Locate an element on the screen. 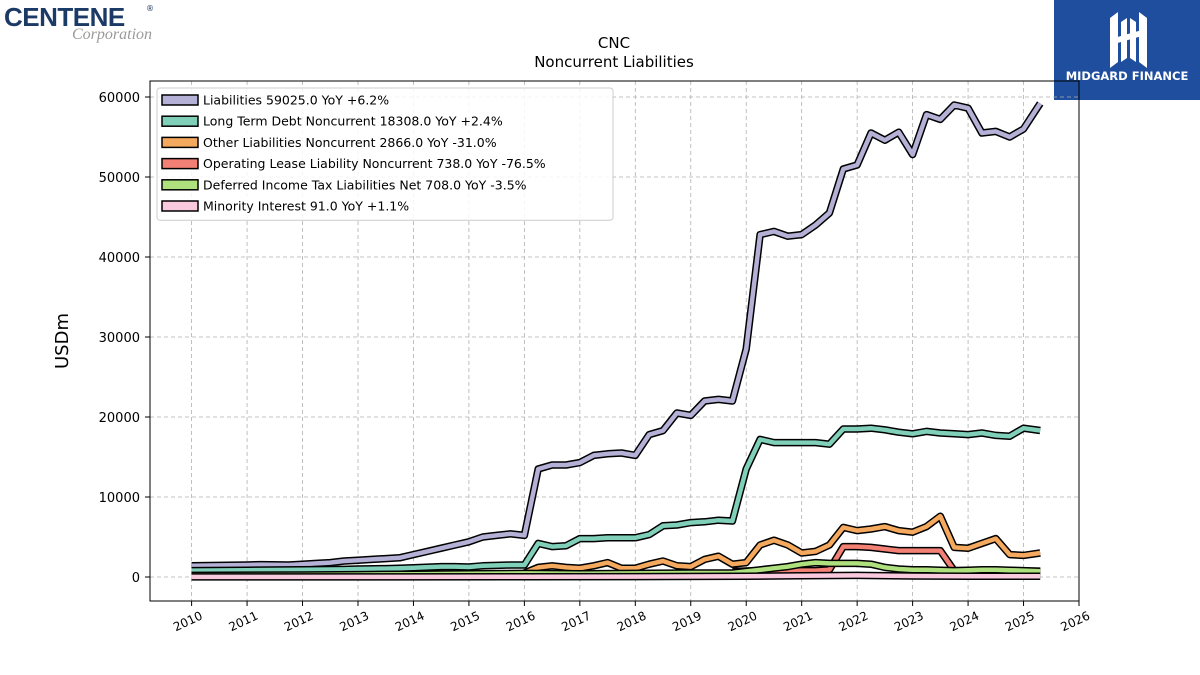 The height and width of the screenshot is (675, 1200). legend-box is located at coordinates (385, 154).